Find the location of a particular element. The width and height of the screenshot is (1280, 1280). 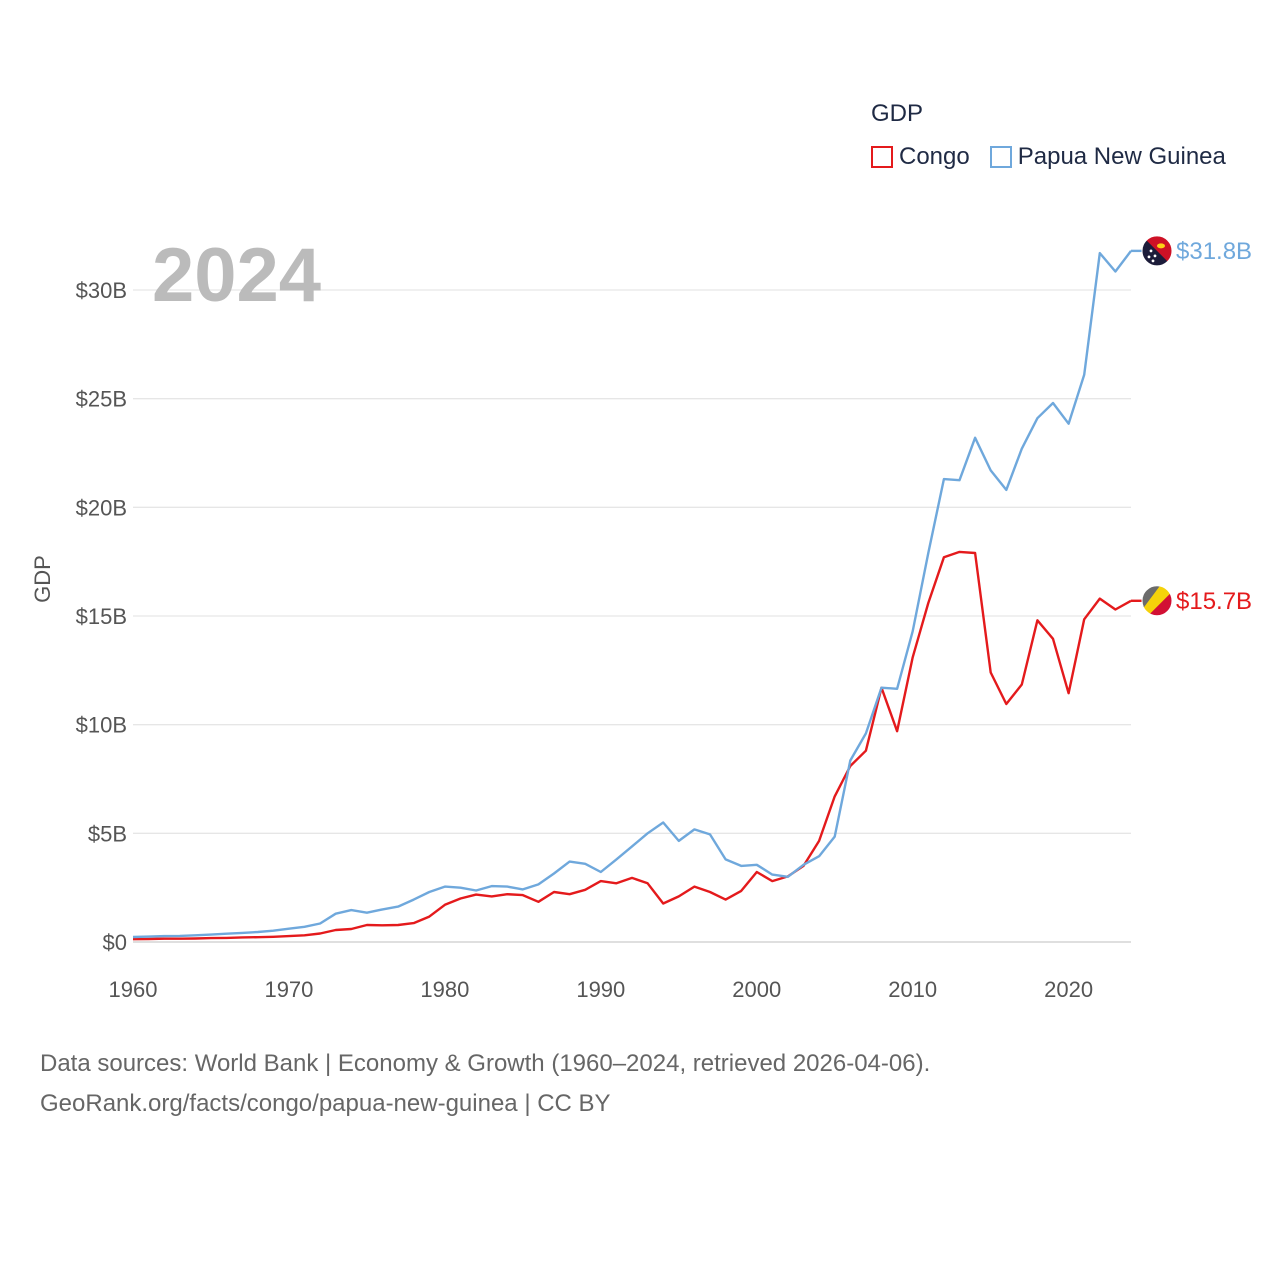

y-tick-label: $30B is located at coordinates (101, 290).